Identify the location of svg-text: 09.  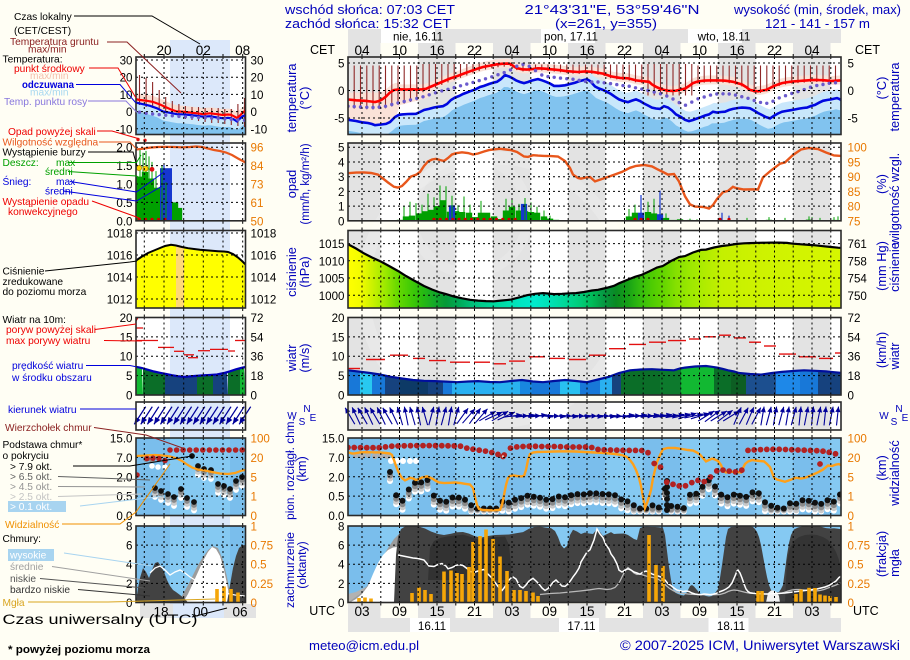
(699, 611).